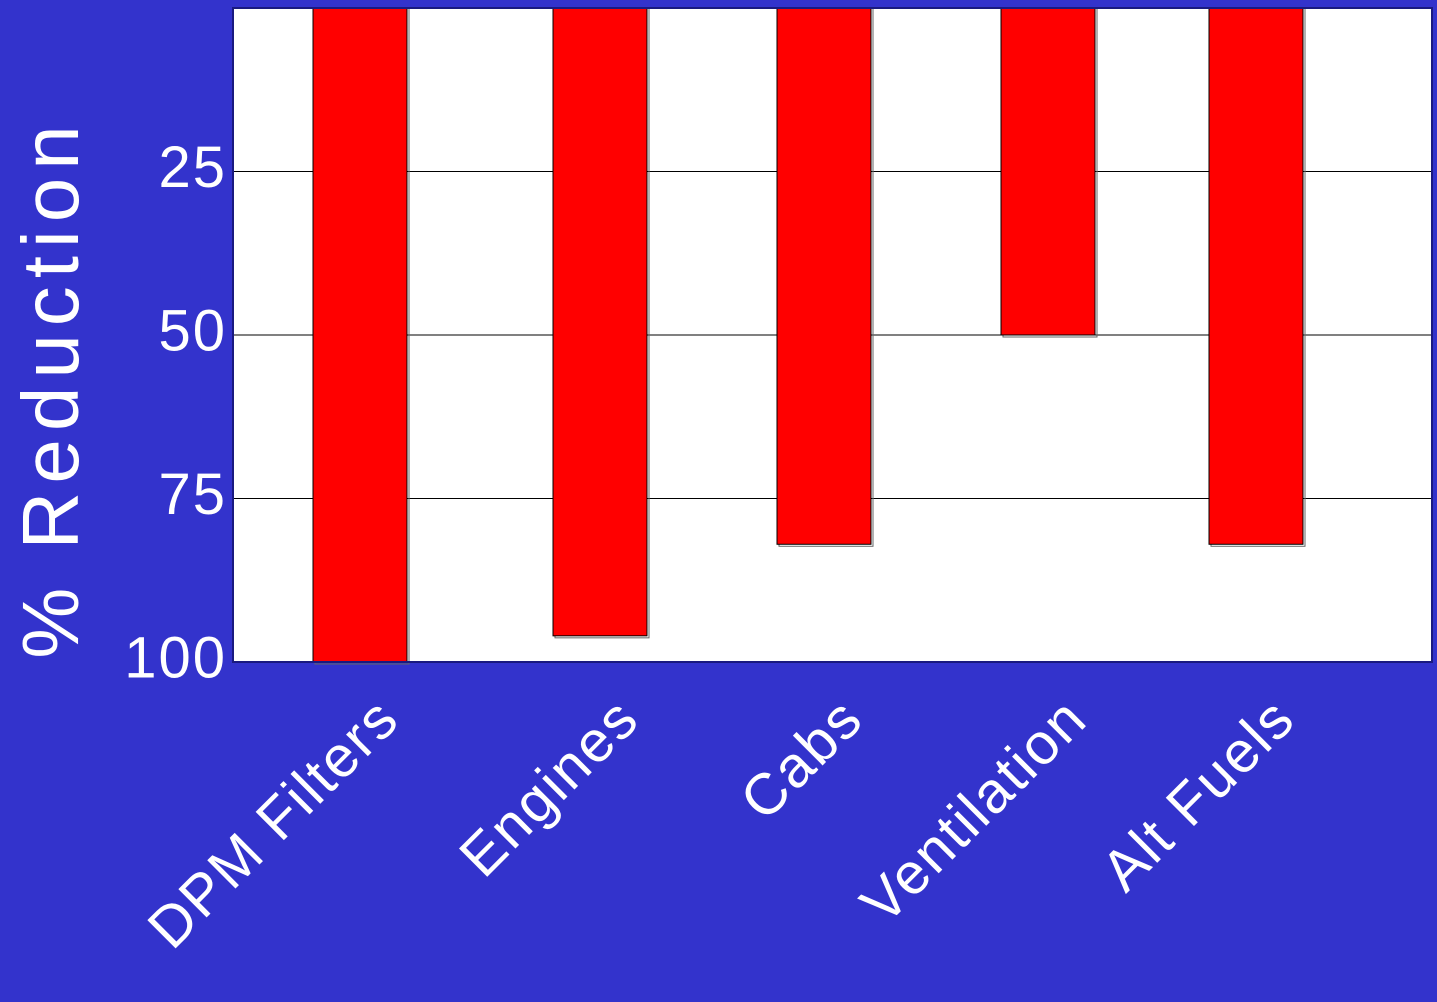 The width and height of the screenshot is (1437, 1002). What do you see at coordinates (360, 335) in the screenshot?
I see `bar-dpm-filters` at bounding box center [360, 335].